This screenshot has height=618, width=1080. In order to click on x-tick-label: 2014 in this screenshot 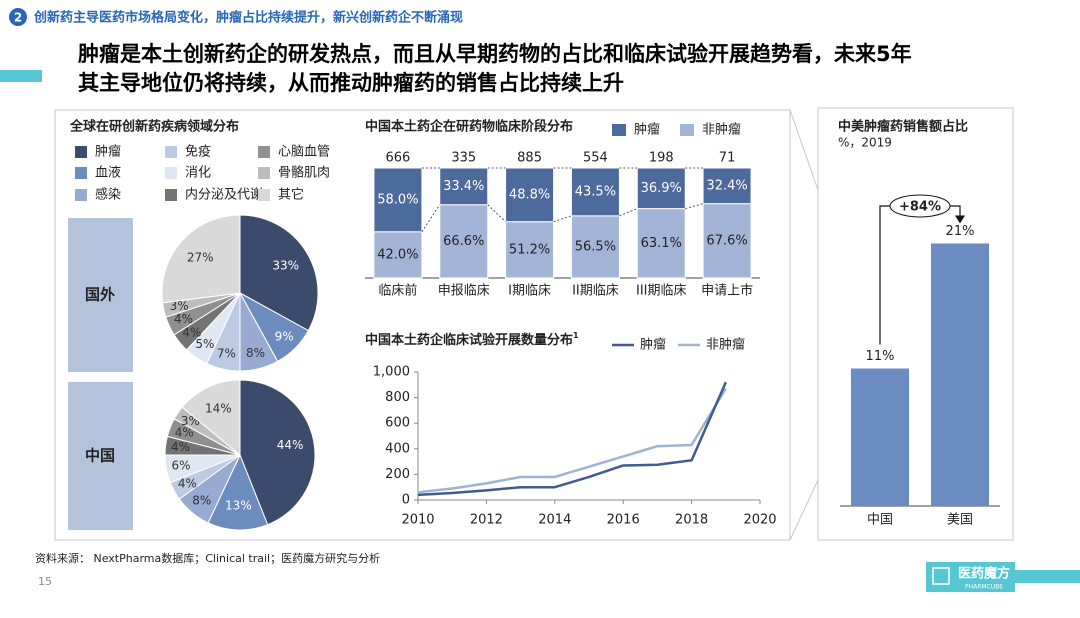, I will do `click(554, 520)`.